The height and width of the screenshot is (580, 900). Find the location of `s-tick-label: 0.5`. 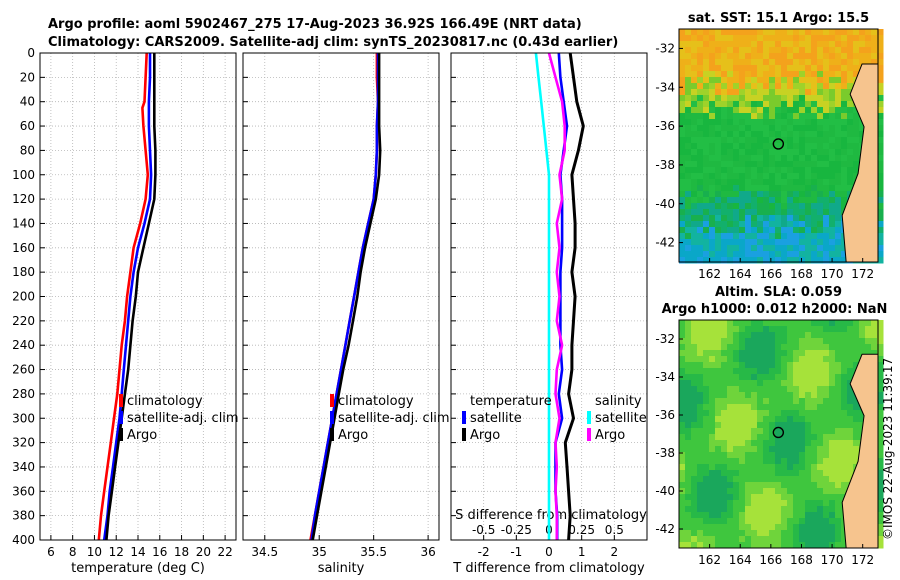

s-tick-label: 0.5 is located at coordinates (614, 530).